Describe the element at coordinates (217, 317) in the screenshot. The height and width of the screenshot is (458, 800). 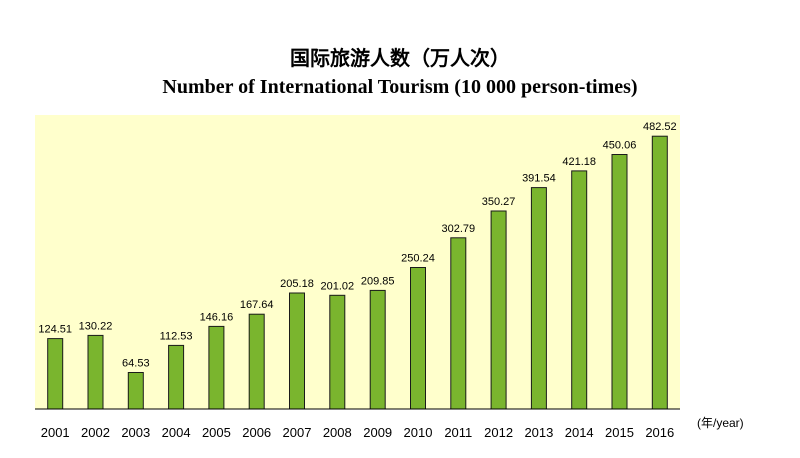
I see `data-label-2005: 146.16` at that location.